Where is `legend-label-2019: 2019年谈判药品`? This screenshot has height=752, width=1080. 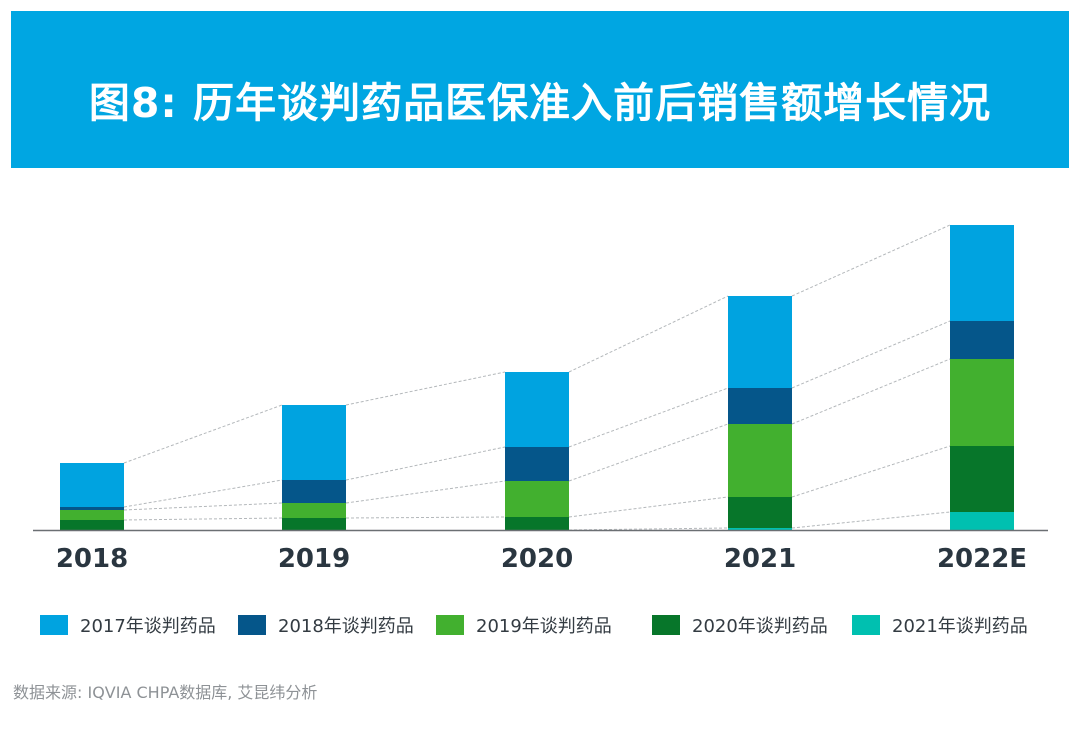 legend-label-2019: 2019年谈判药品 is located at coordinates (544, 626).